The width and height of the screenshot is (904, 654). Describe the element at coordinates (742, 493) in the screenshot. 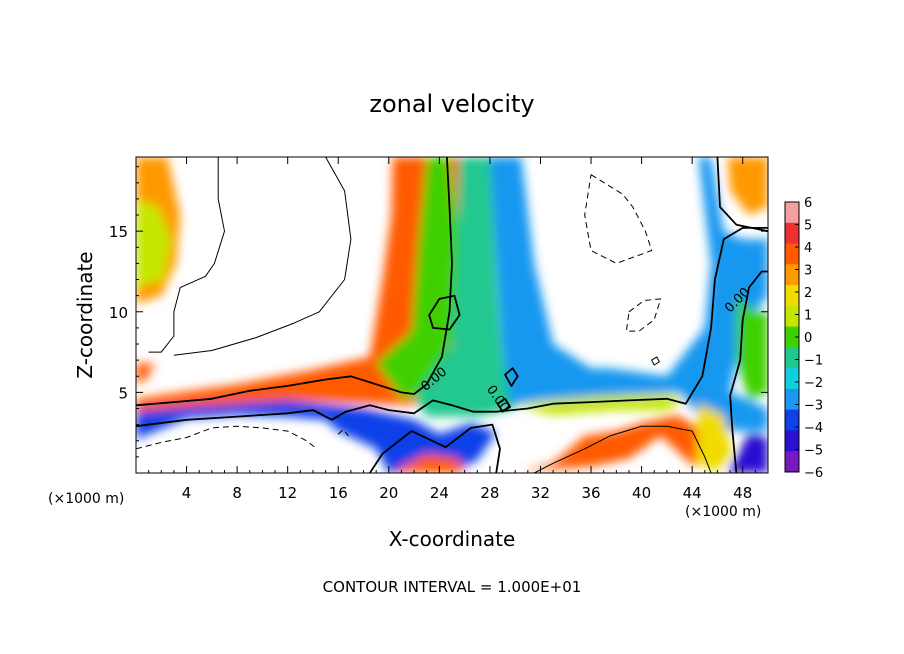

I see `x-tick-label: 48` at that location.